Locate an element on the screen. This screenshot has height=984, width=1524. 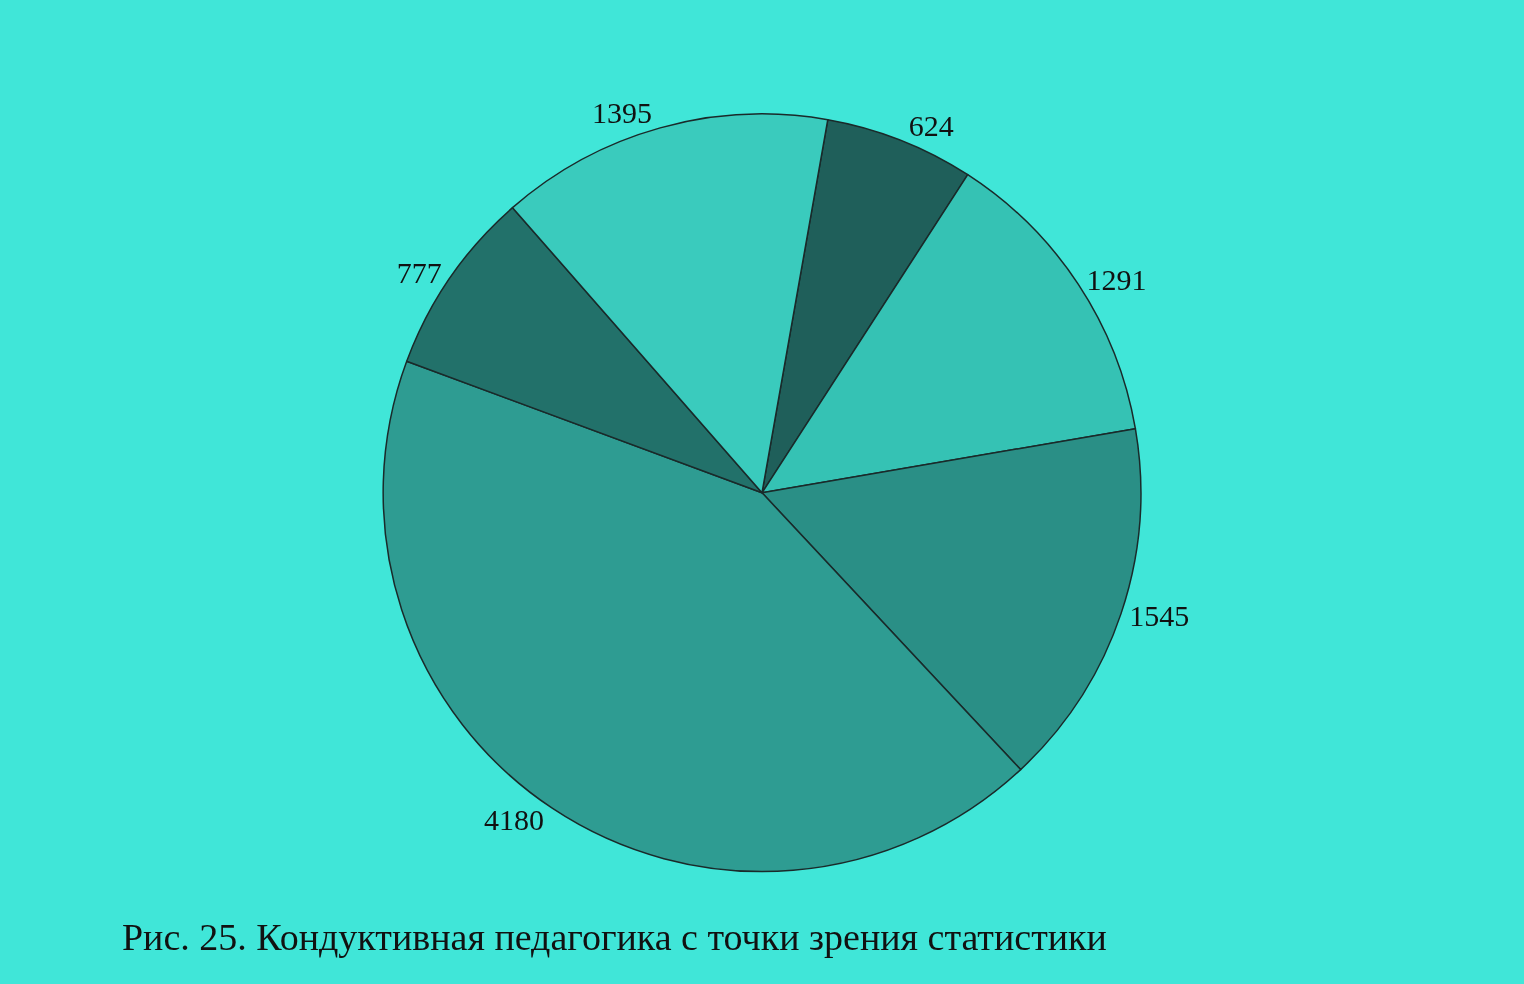
data-label: 4180 is located at coordinates (513, 820).